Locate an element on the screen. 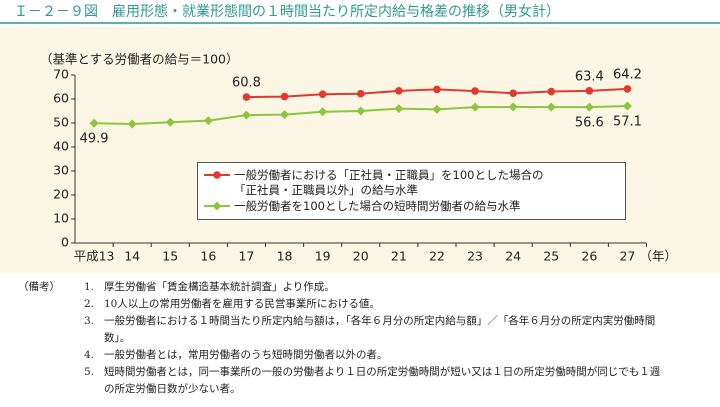 The height and width of the screenshot is (407, 720). x-tick-label: 27 is located at coordinates (627, 256).